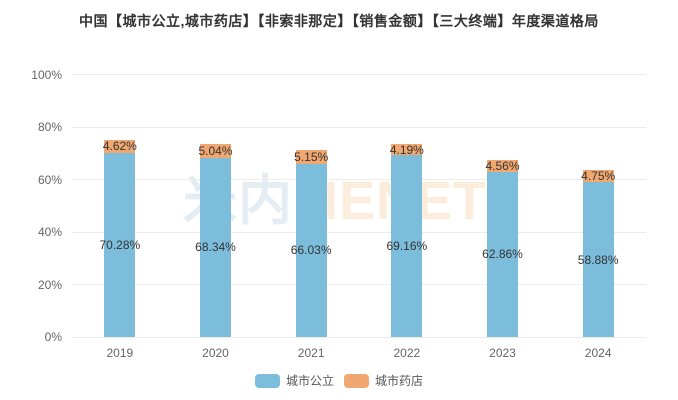 The image size is (678, 400). Describe the element at coordinates (399, 381) in the screenshot. I see `legend-label-城市药店: 城市药店` at that location.